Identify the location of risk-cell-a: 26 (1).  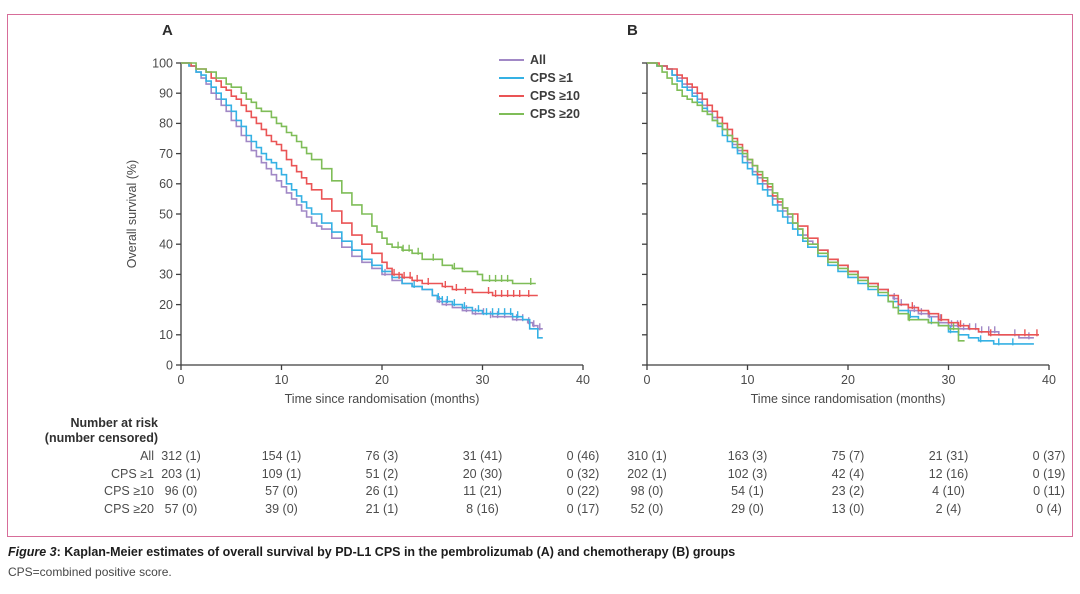
(382, 491).